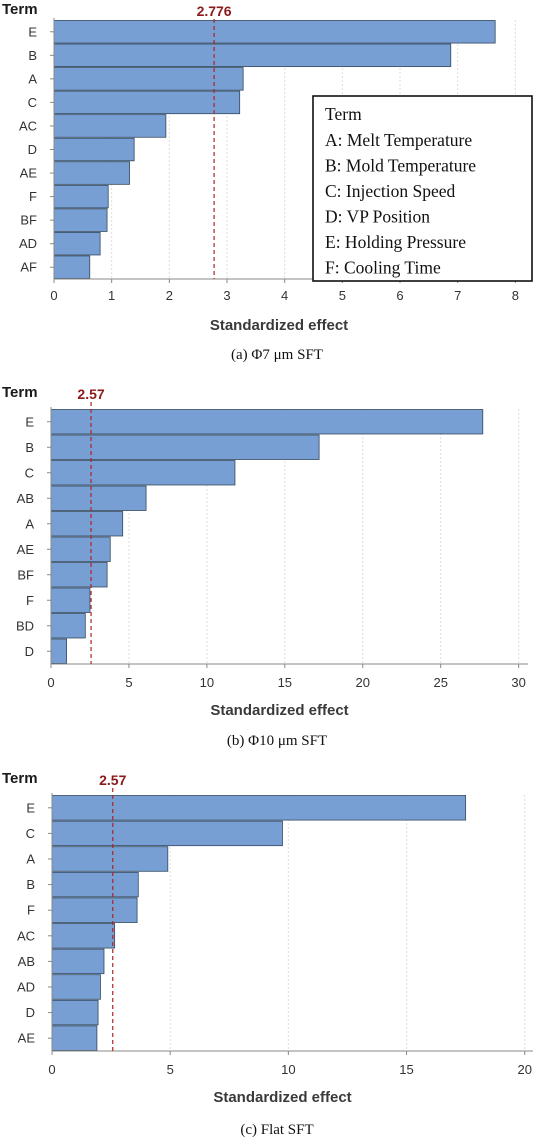  I want to click on x-tick-label: 7, so click(457, 295).